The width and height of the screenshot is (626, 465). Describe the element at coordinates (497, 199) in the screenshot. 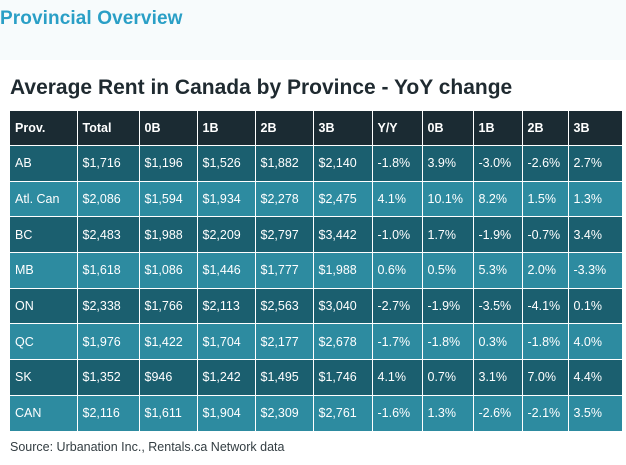

I see `table-cell: 8.2%` at that location.